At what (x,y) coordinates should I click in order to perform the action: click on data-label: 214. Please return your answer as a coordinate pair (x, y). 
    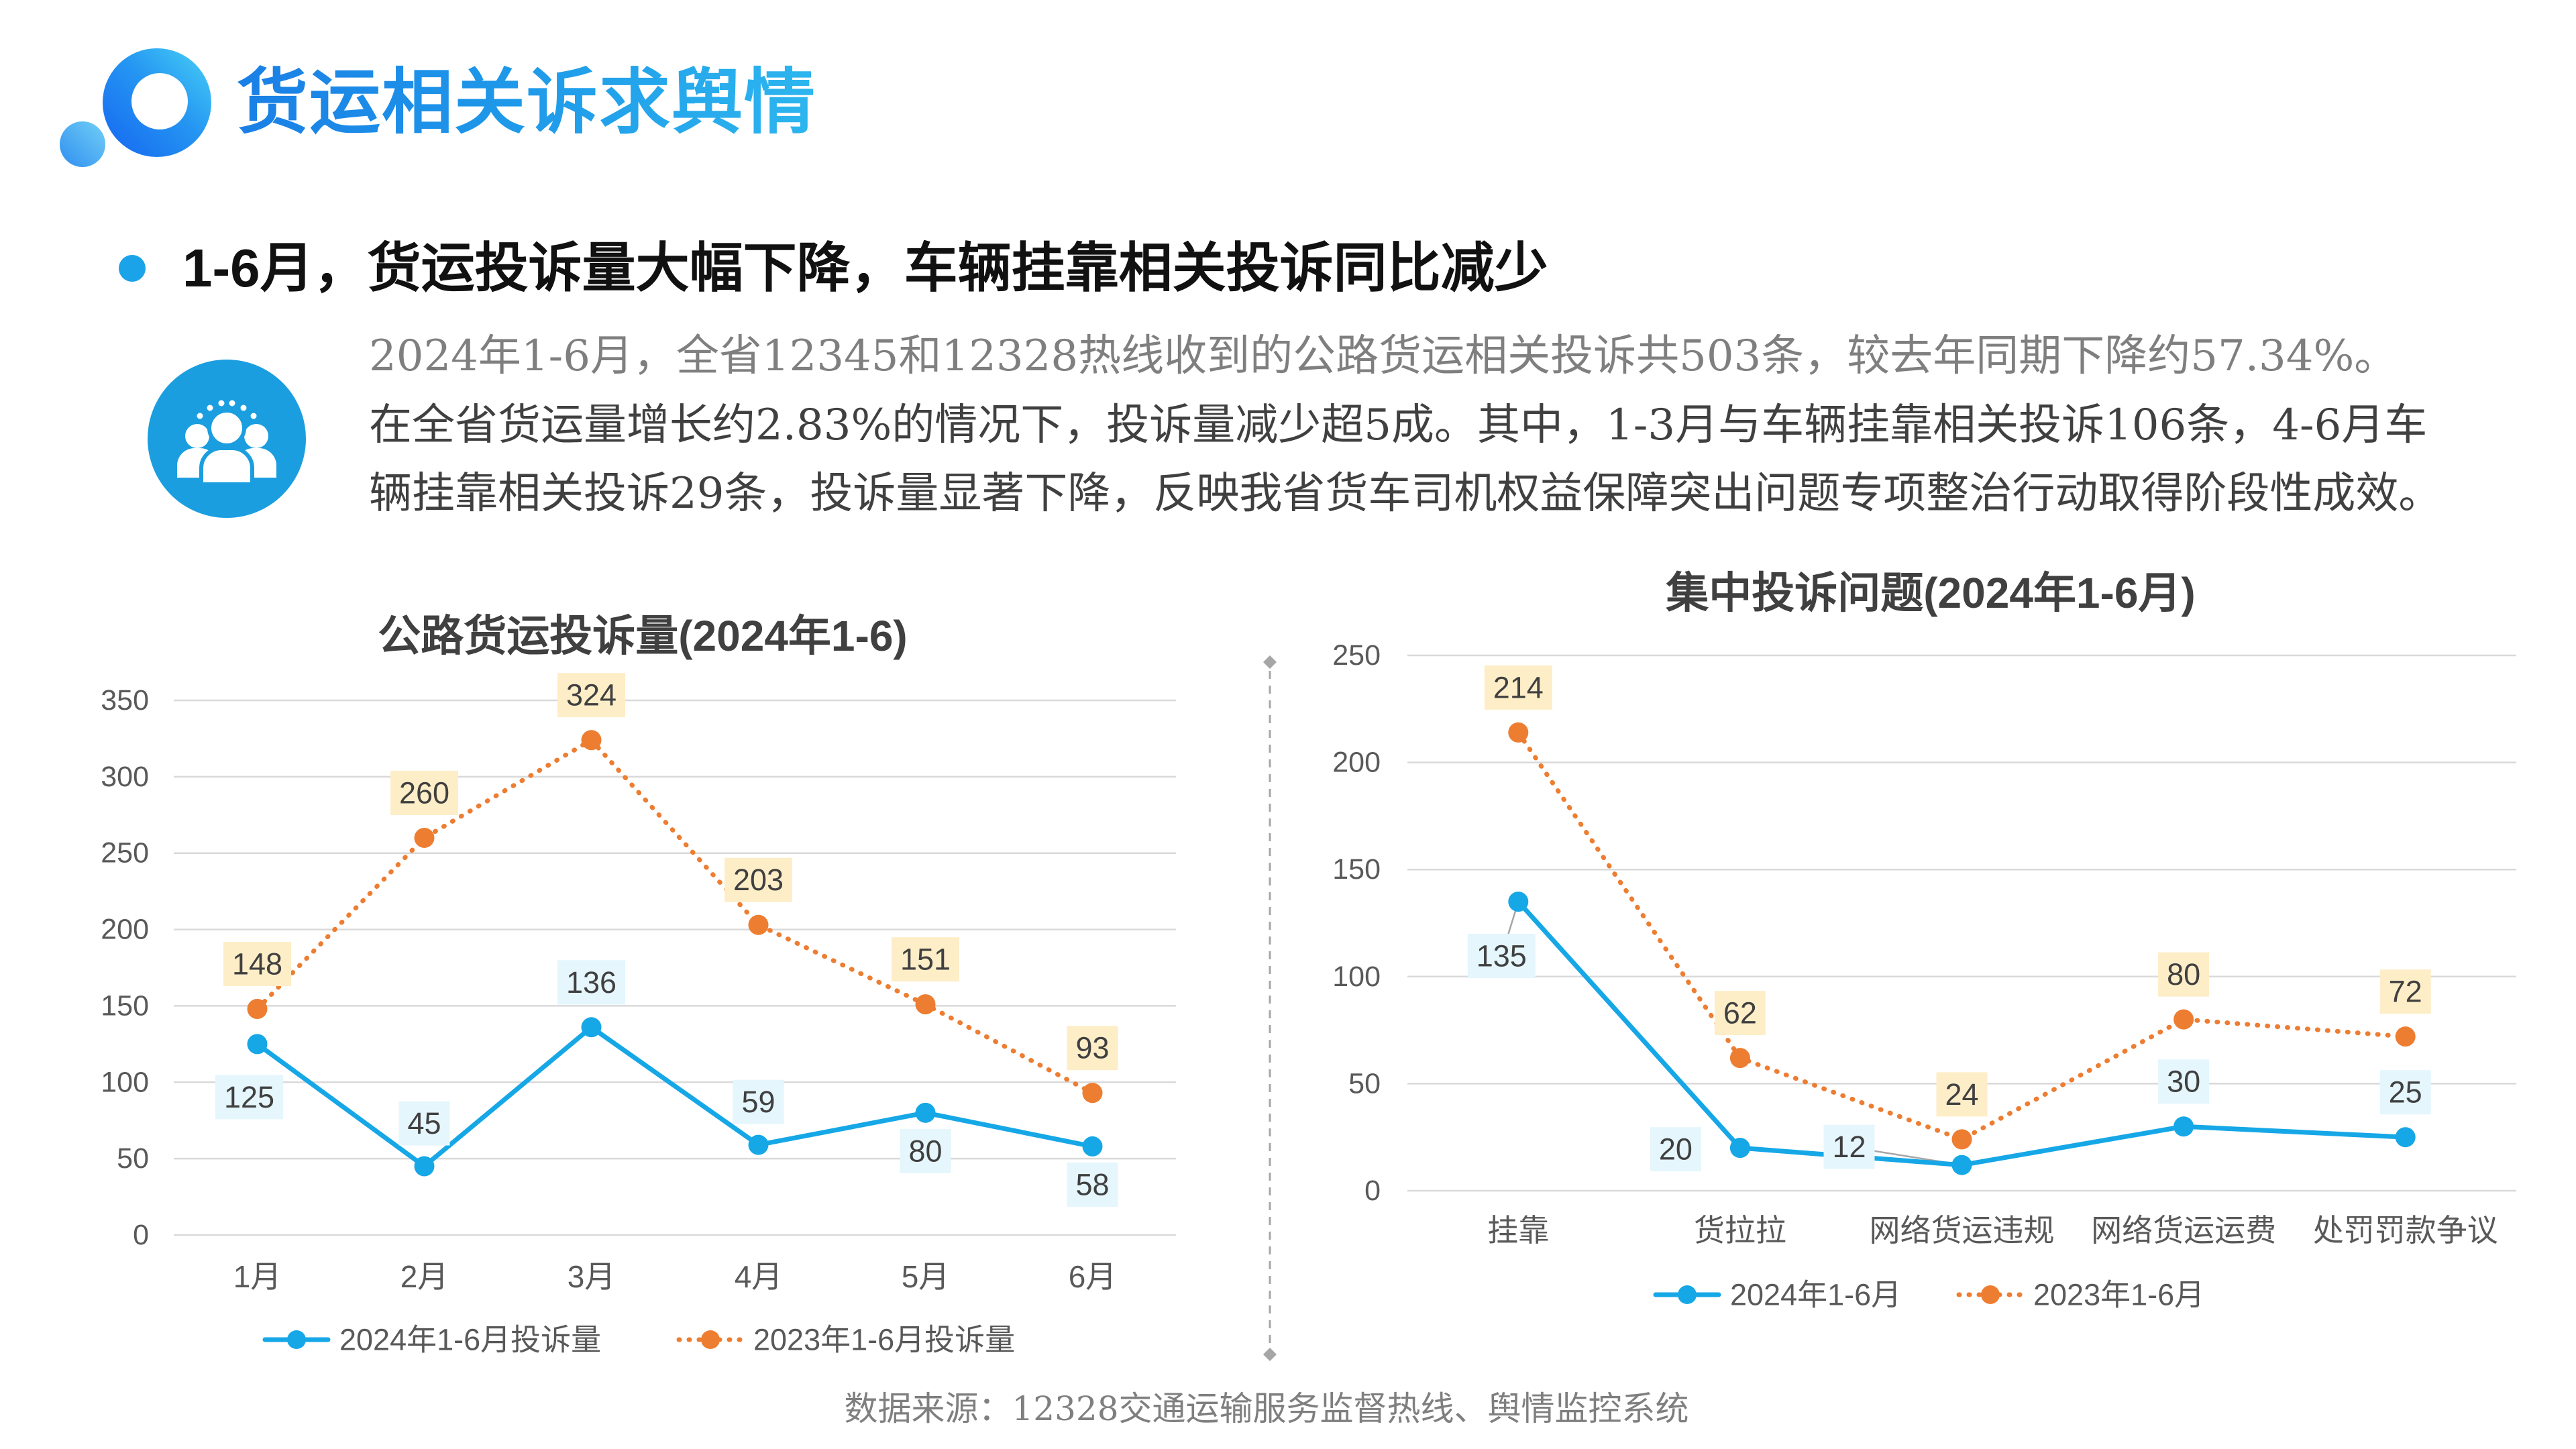
    Looking at the image, I should click on (1518, 687).